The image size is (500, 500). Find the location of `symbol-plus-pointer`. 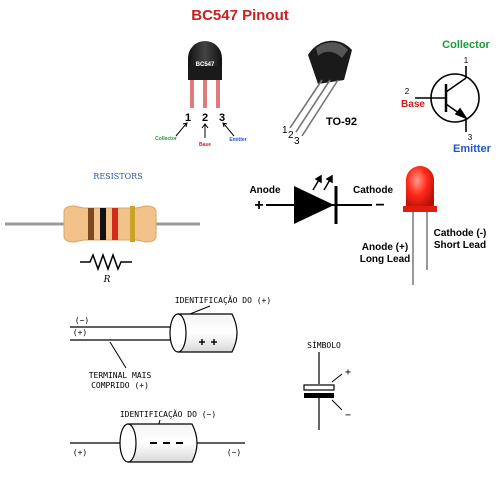

symbol-plus-pointer is located at coordinates (337, 378).